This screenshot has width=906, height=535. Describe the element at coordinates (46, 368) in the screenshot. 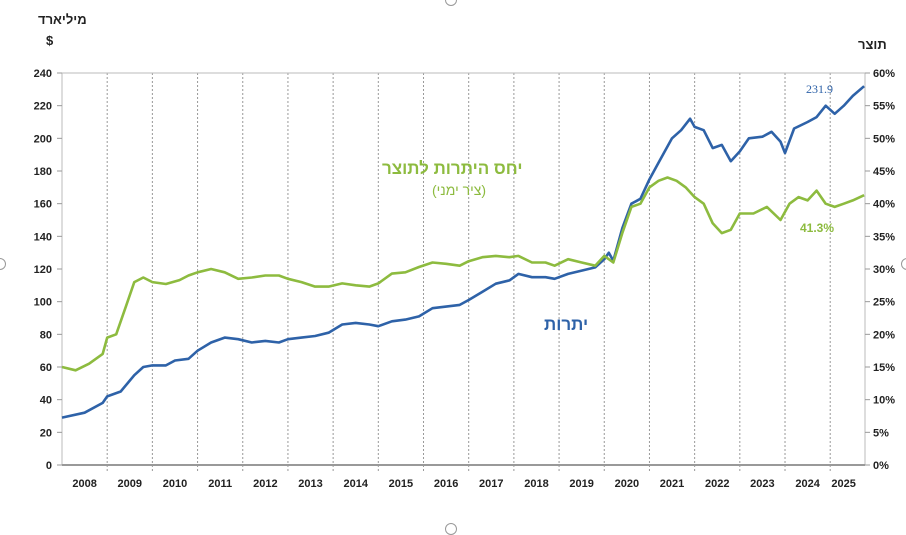

I see `y-left-tick-label: 60` at that location.